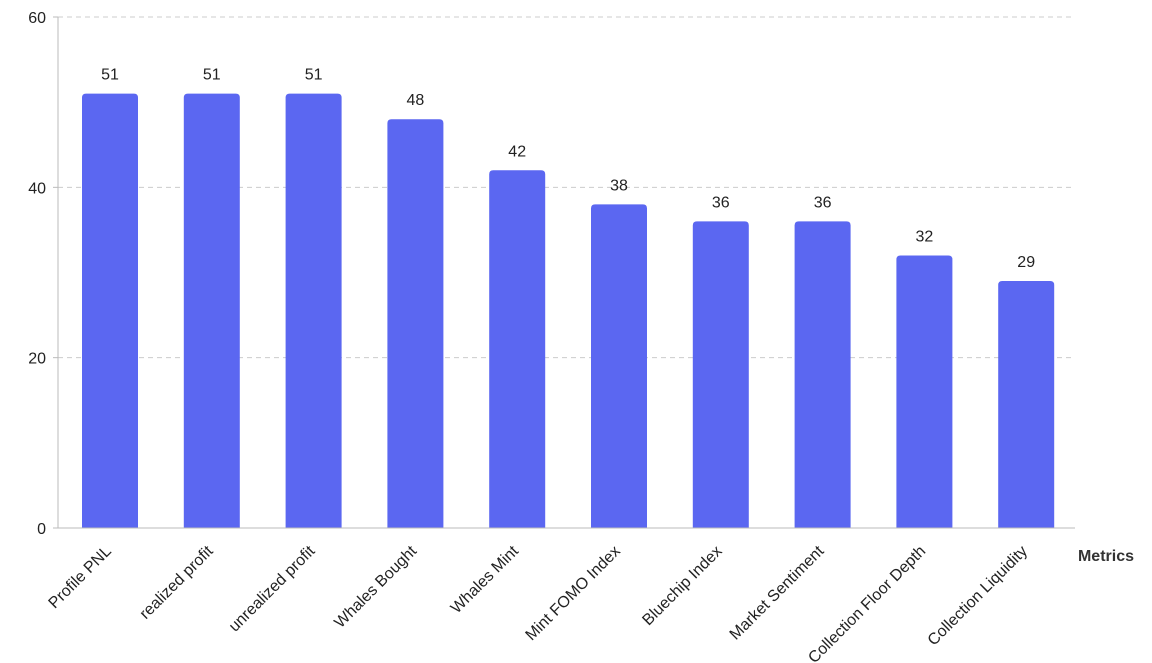  I want to click on x-category-label: unrealized profit, so click(272, 588).